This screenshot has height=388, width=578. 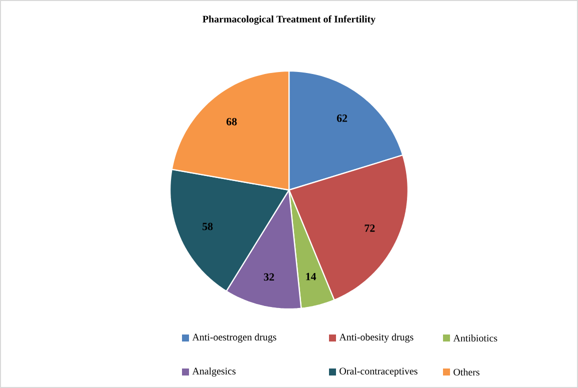 What do you see at coordinates (289, 20) in the screenshot?
I see `chart-title: Pharmacological Treatment of Infertility` at bounding box center [289, 20].